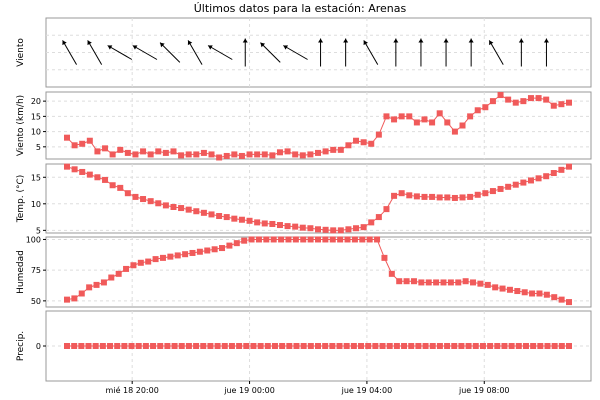 The image size is (600, 400). I want to click on y-tick-label: 0, so click(38, 346).